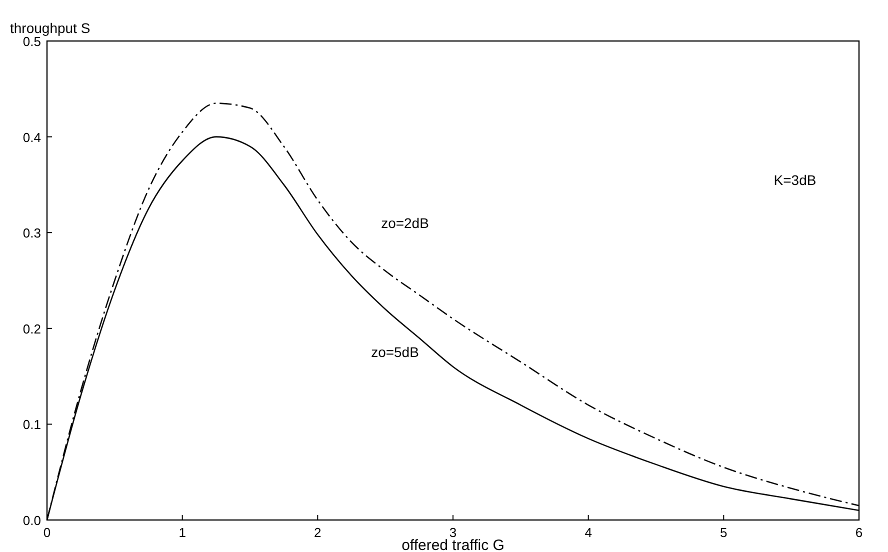 Image resolution: width=888 pixels, height=552 pixels. Describe the element at coordinates (182, 532) in the screenshot. I see `x-tick-label: 1` at that location.